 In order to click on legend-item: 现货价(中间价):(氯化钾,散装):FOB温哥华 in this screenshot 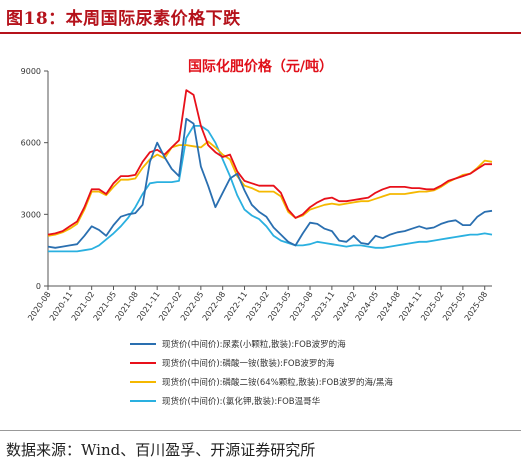, I will do `click(261, 400)`.